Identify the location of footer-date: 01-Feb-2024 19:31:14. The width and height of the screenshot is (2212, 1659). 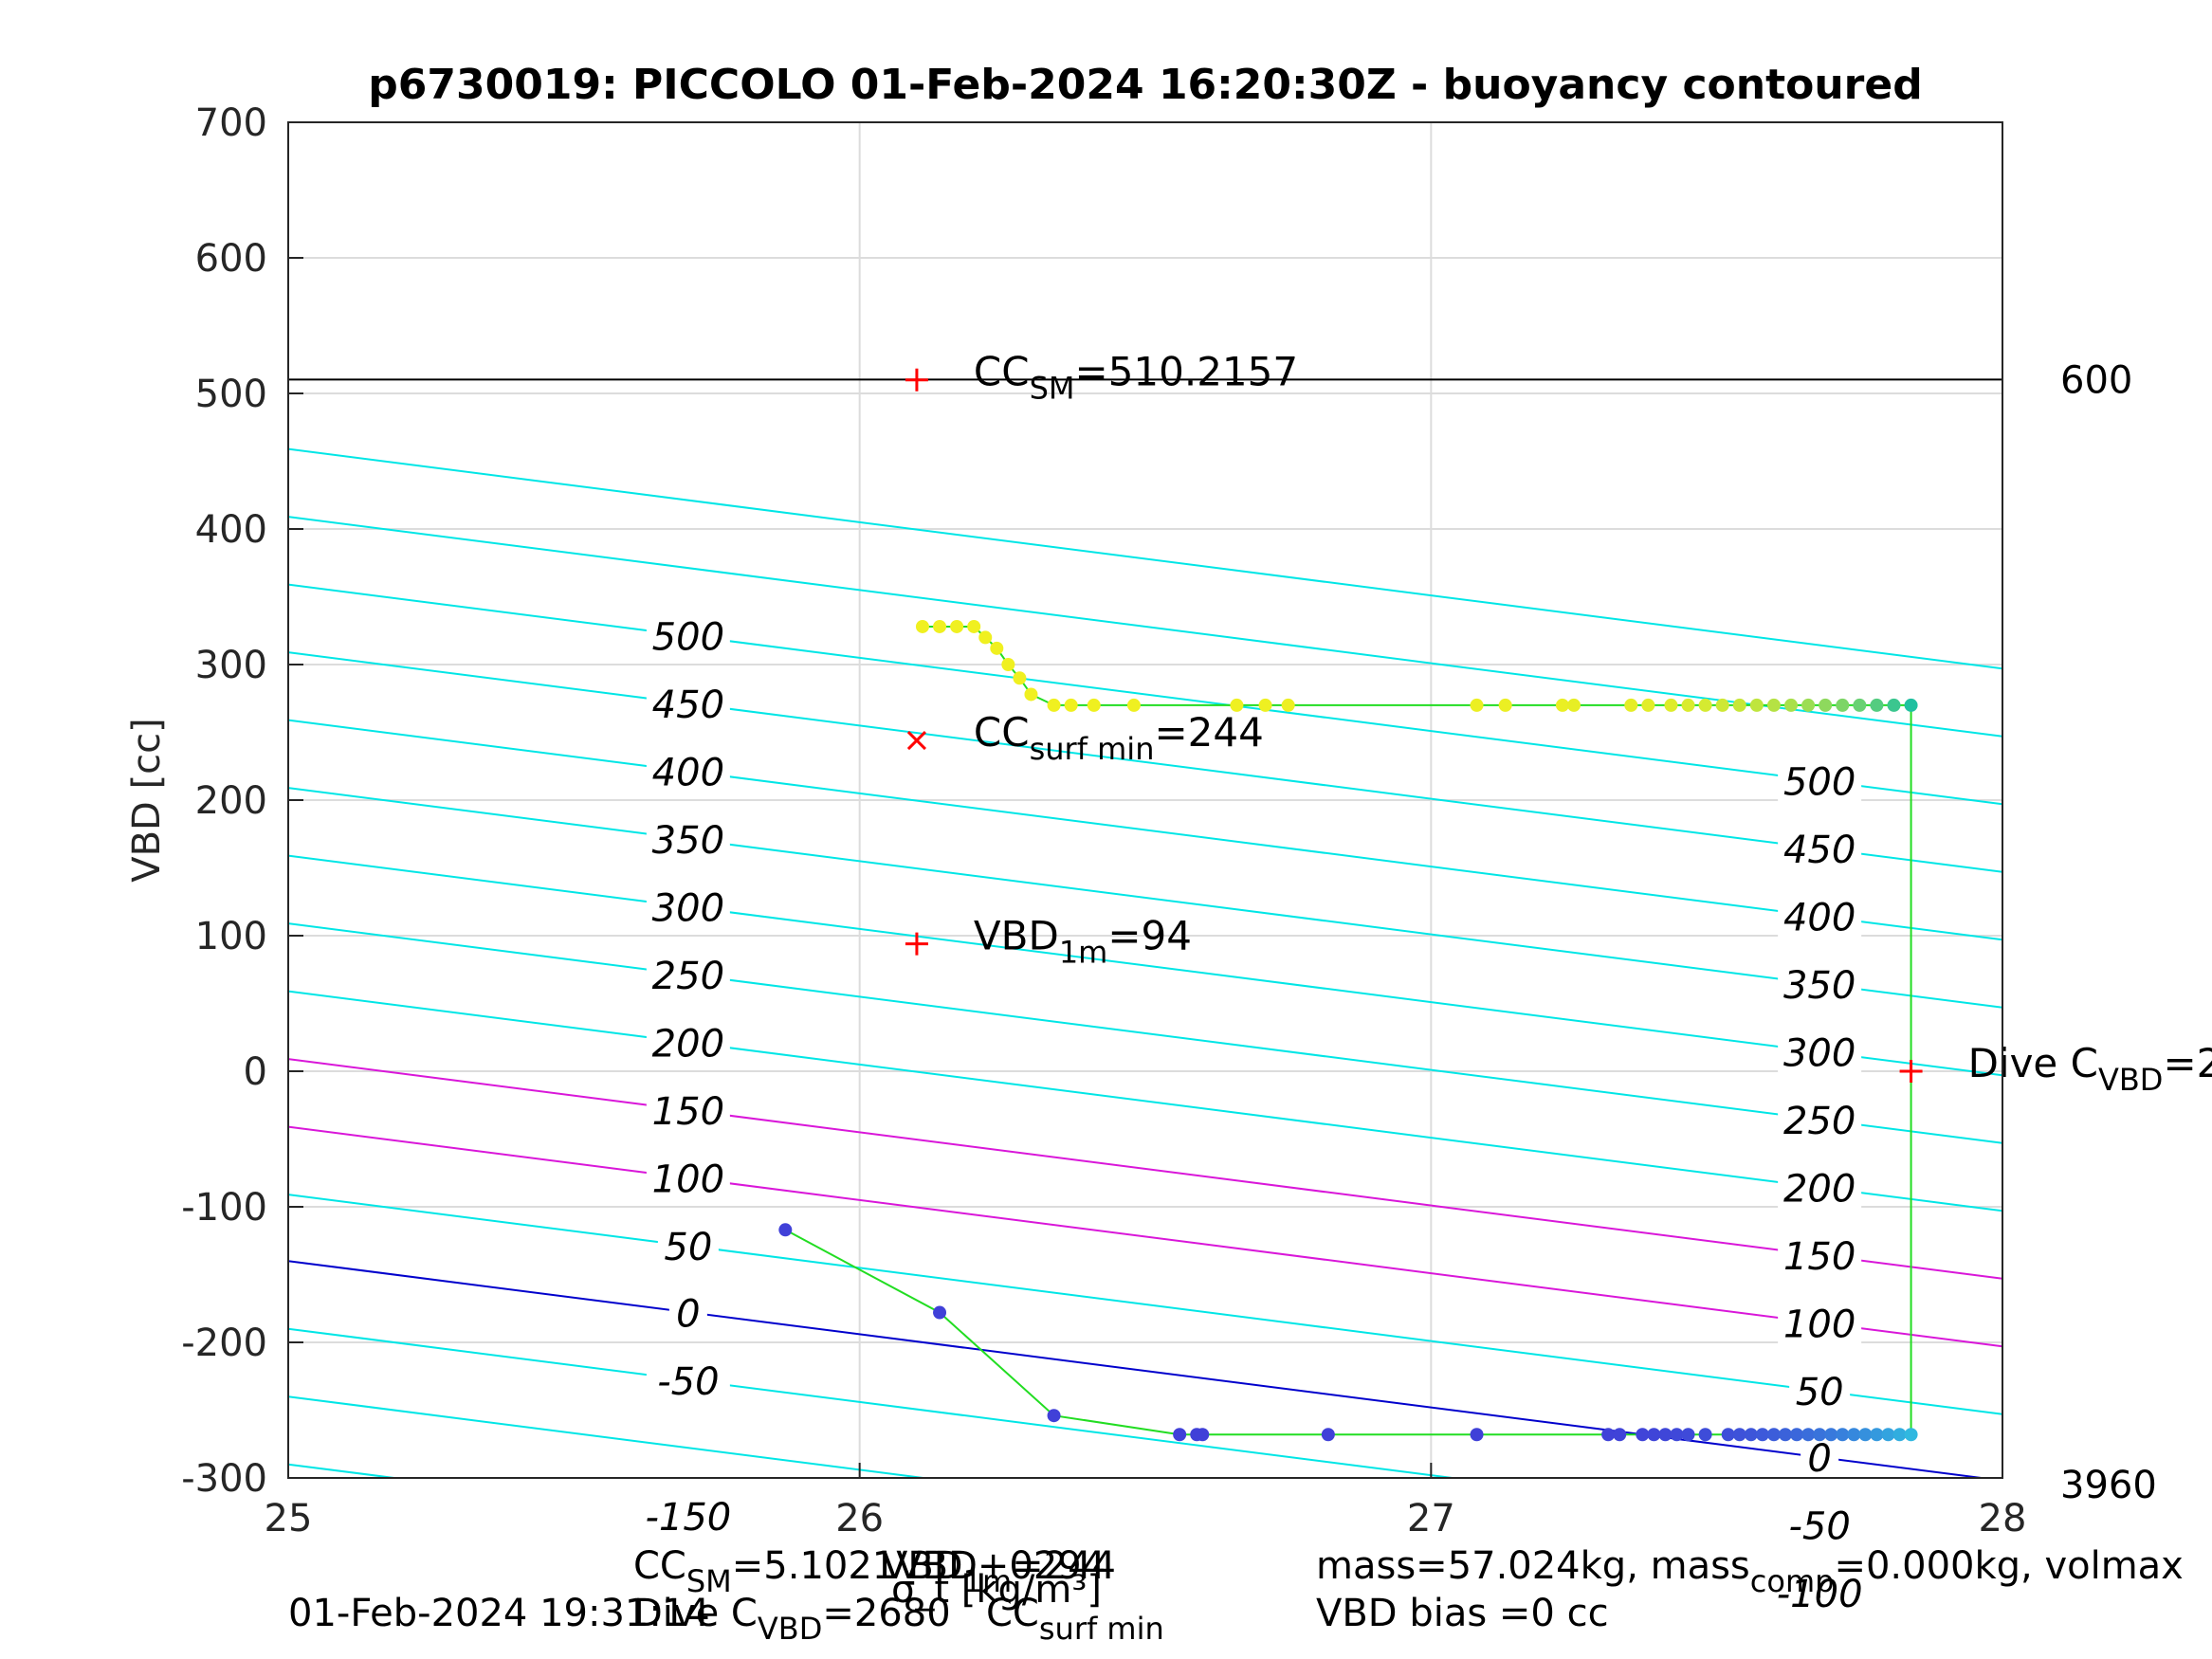
(499, 1613).